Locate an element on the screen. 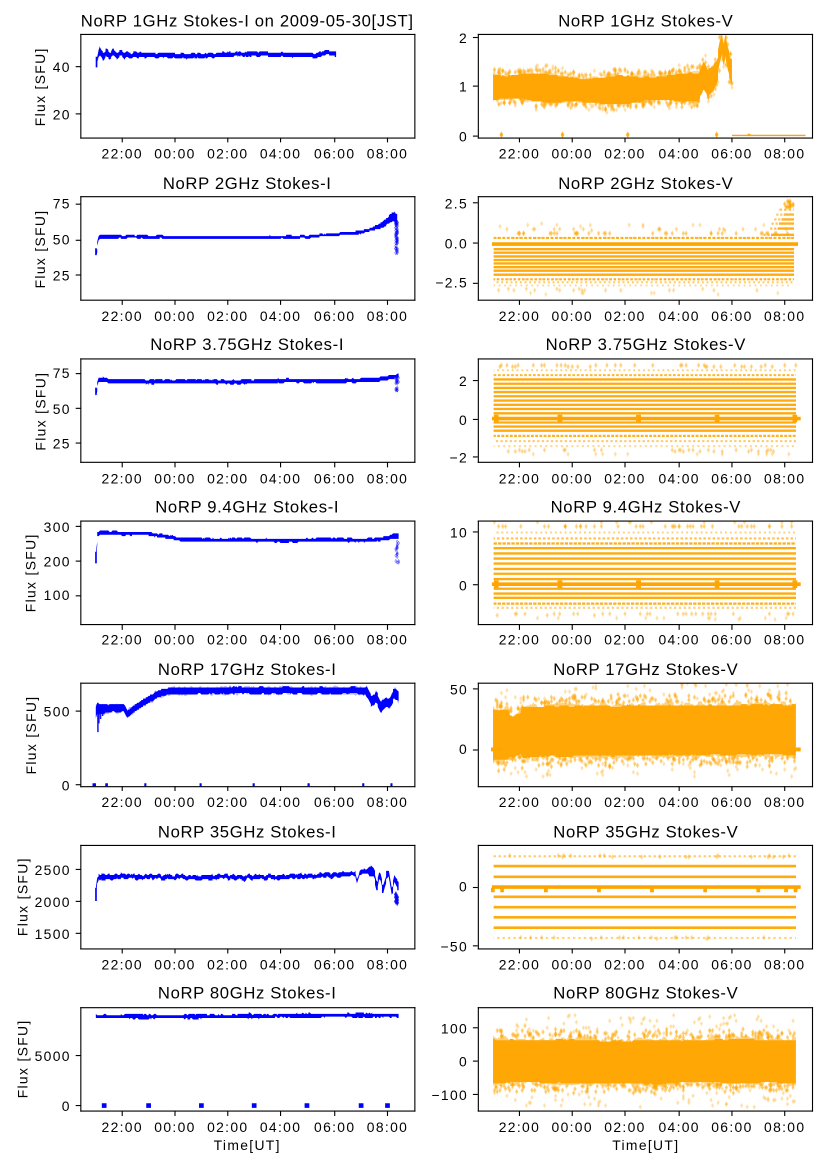 This screenshot has width=827, height=1169. svg-text: −2.5 is located at coordinates (451, 283).